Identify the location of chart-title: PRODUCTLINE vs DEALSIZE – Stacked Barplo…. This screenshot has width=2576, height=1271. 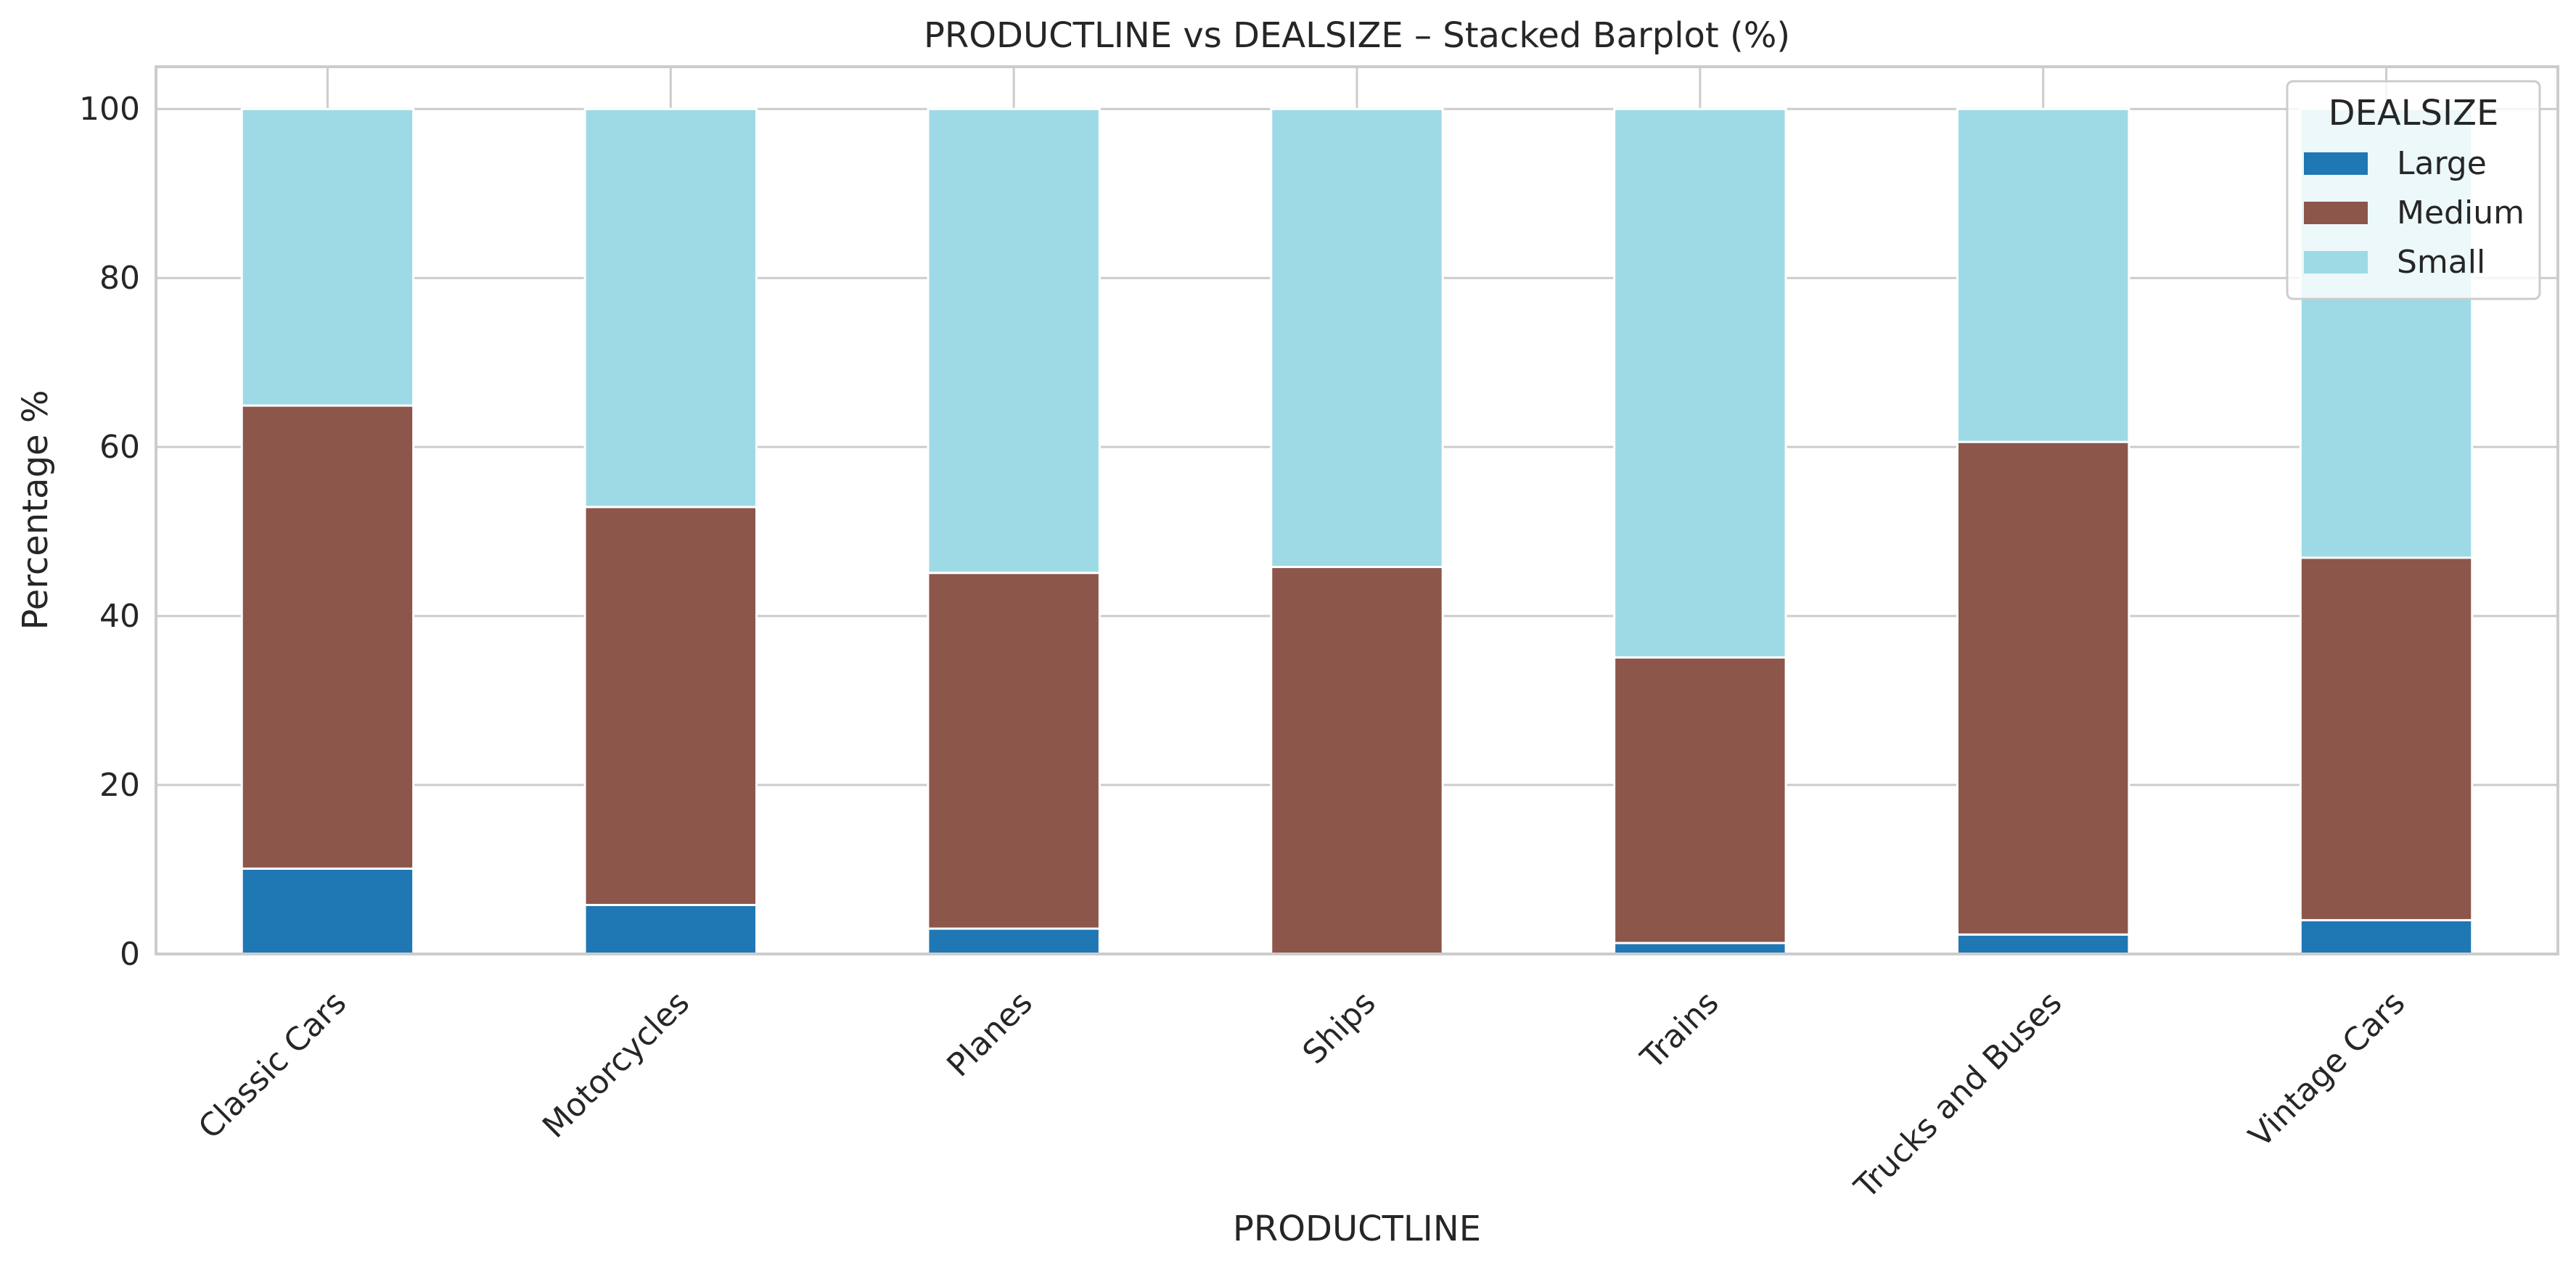
(1357, 35).